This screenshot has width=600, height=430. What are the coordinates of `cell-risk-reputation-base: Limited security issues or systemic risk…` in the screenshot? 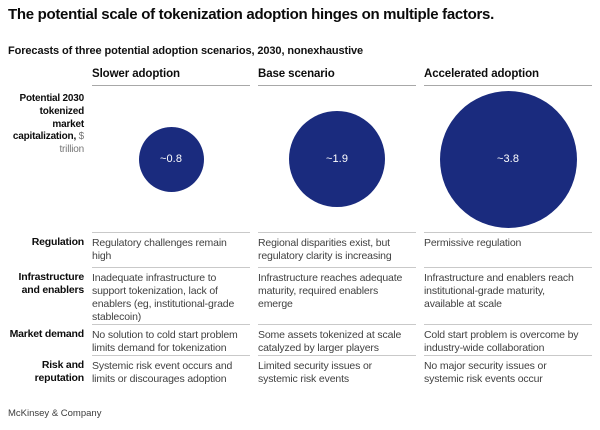 It's located at (337, 374).